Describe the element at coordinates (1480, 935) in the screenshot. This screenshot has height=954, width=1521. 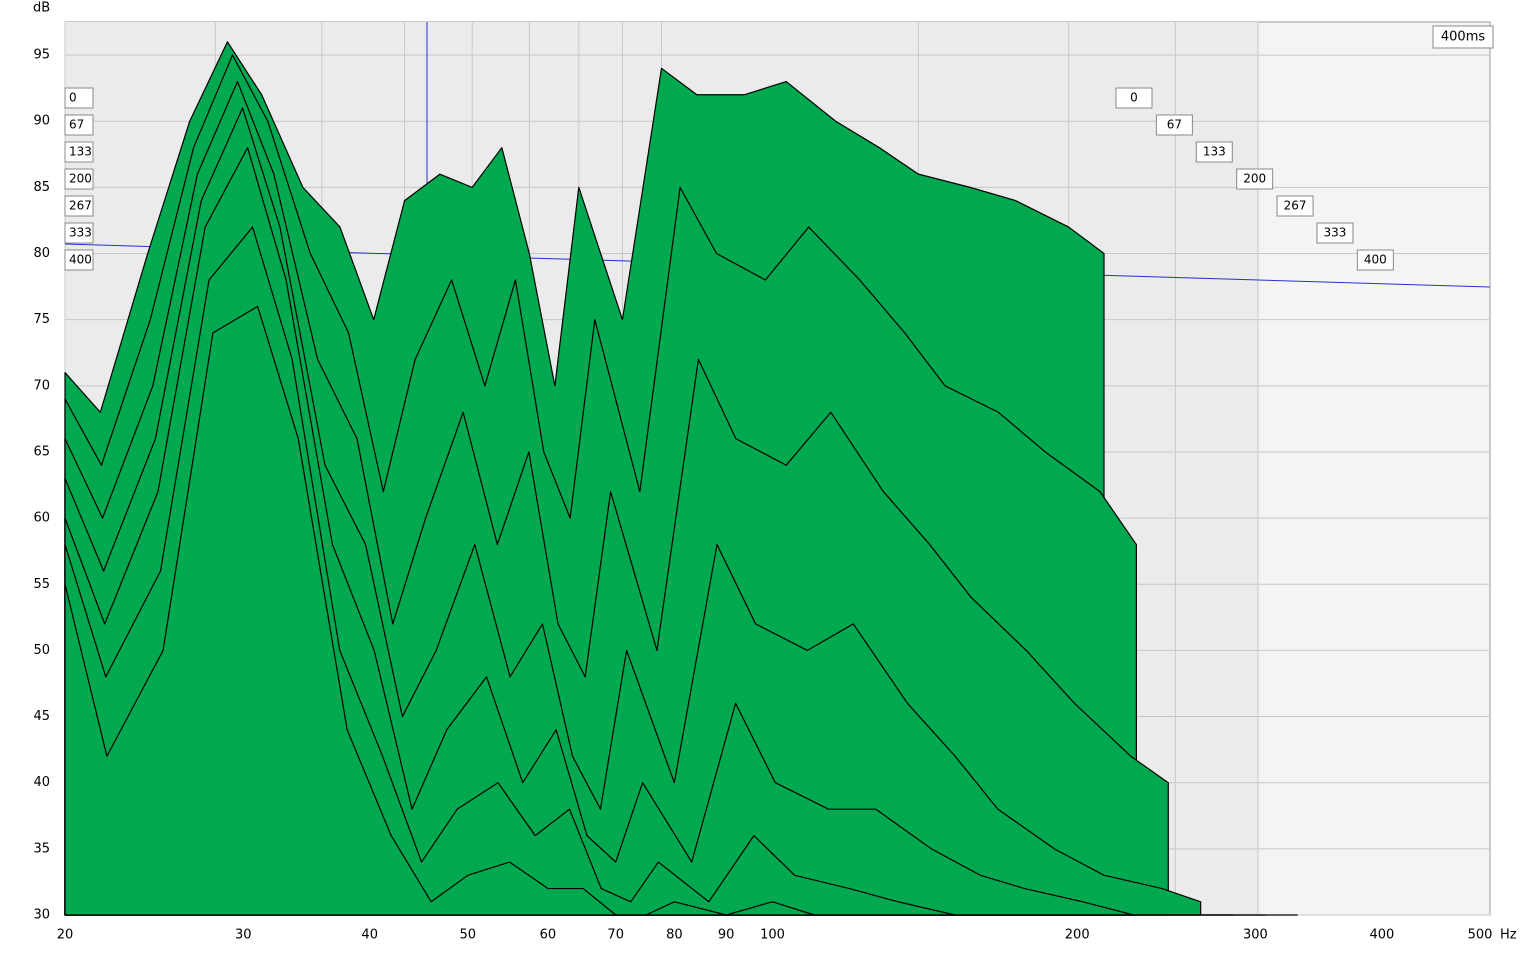
I see `x-tick-label: 500` at that location.